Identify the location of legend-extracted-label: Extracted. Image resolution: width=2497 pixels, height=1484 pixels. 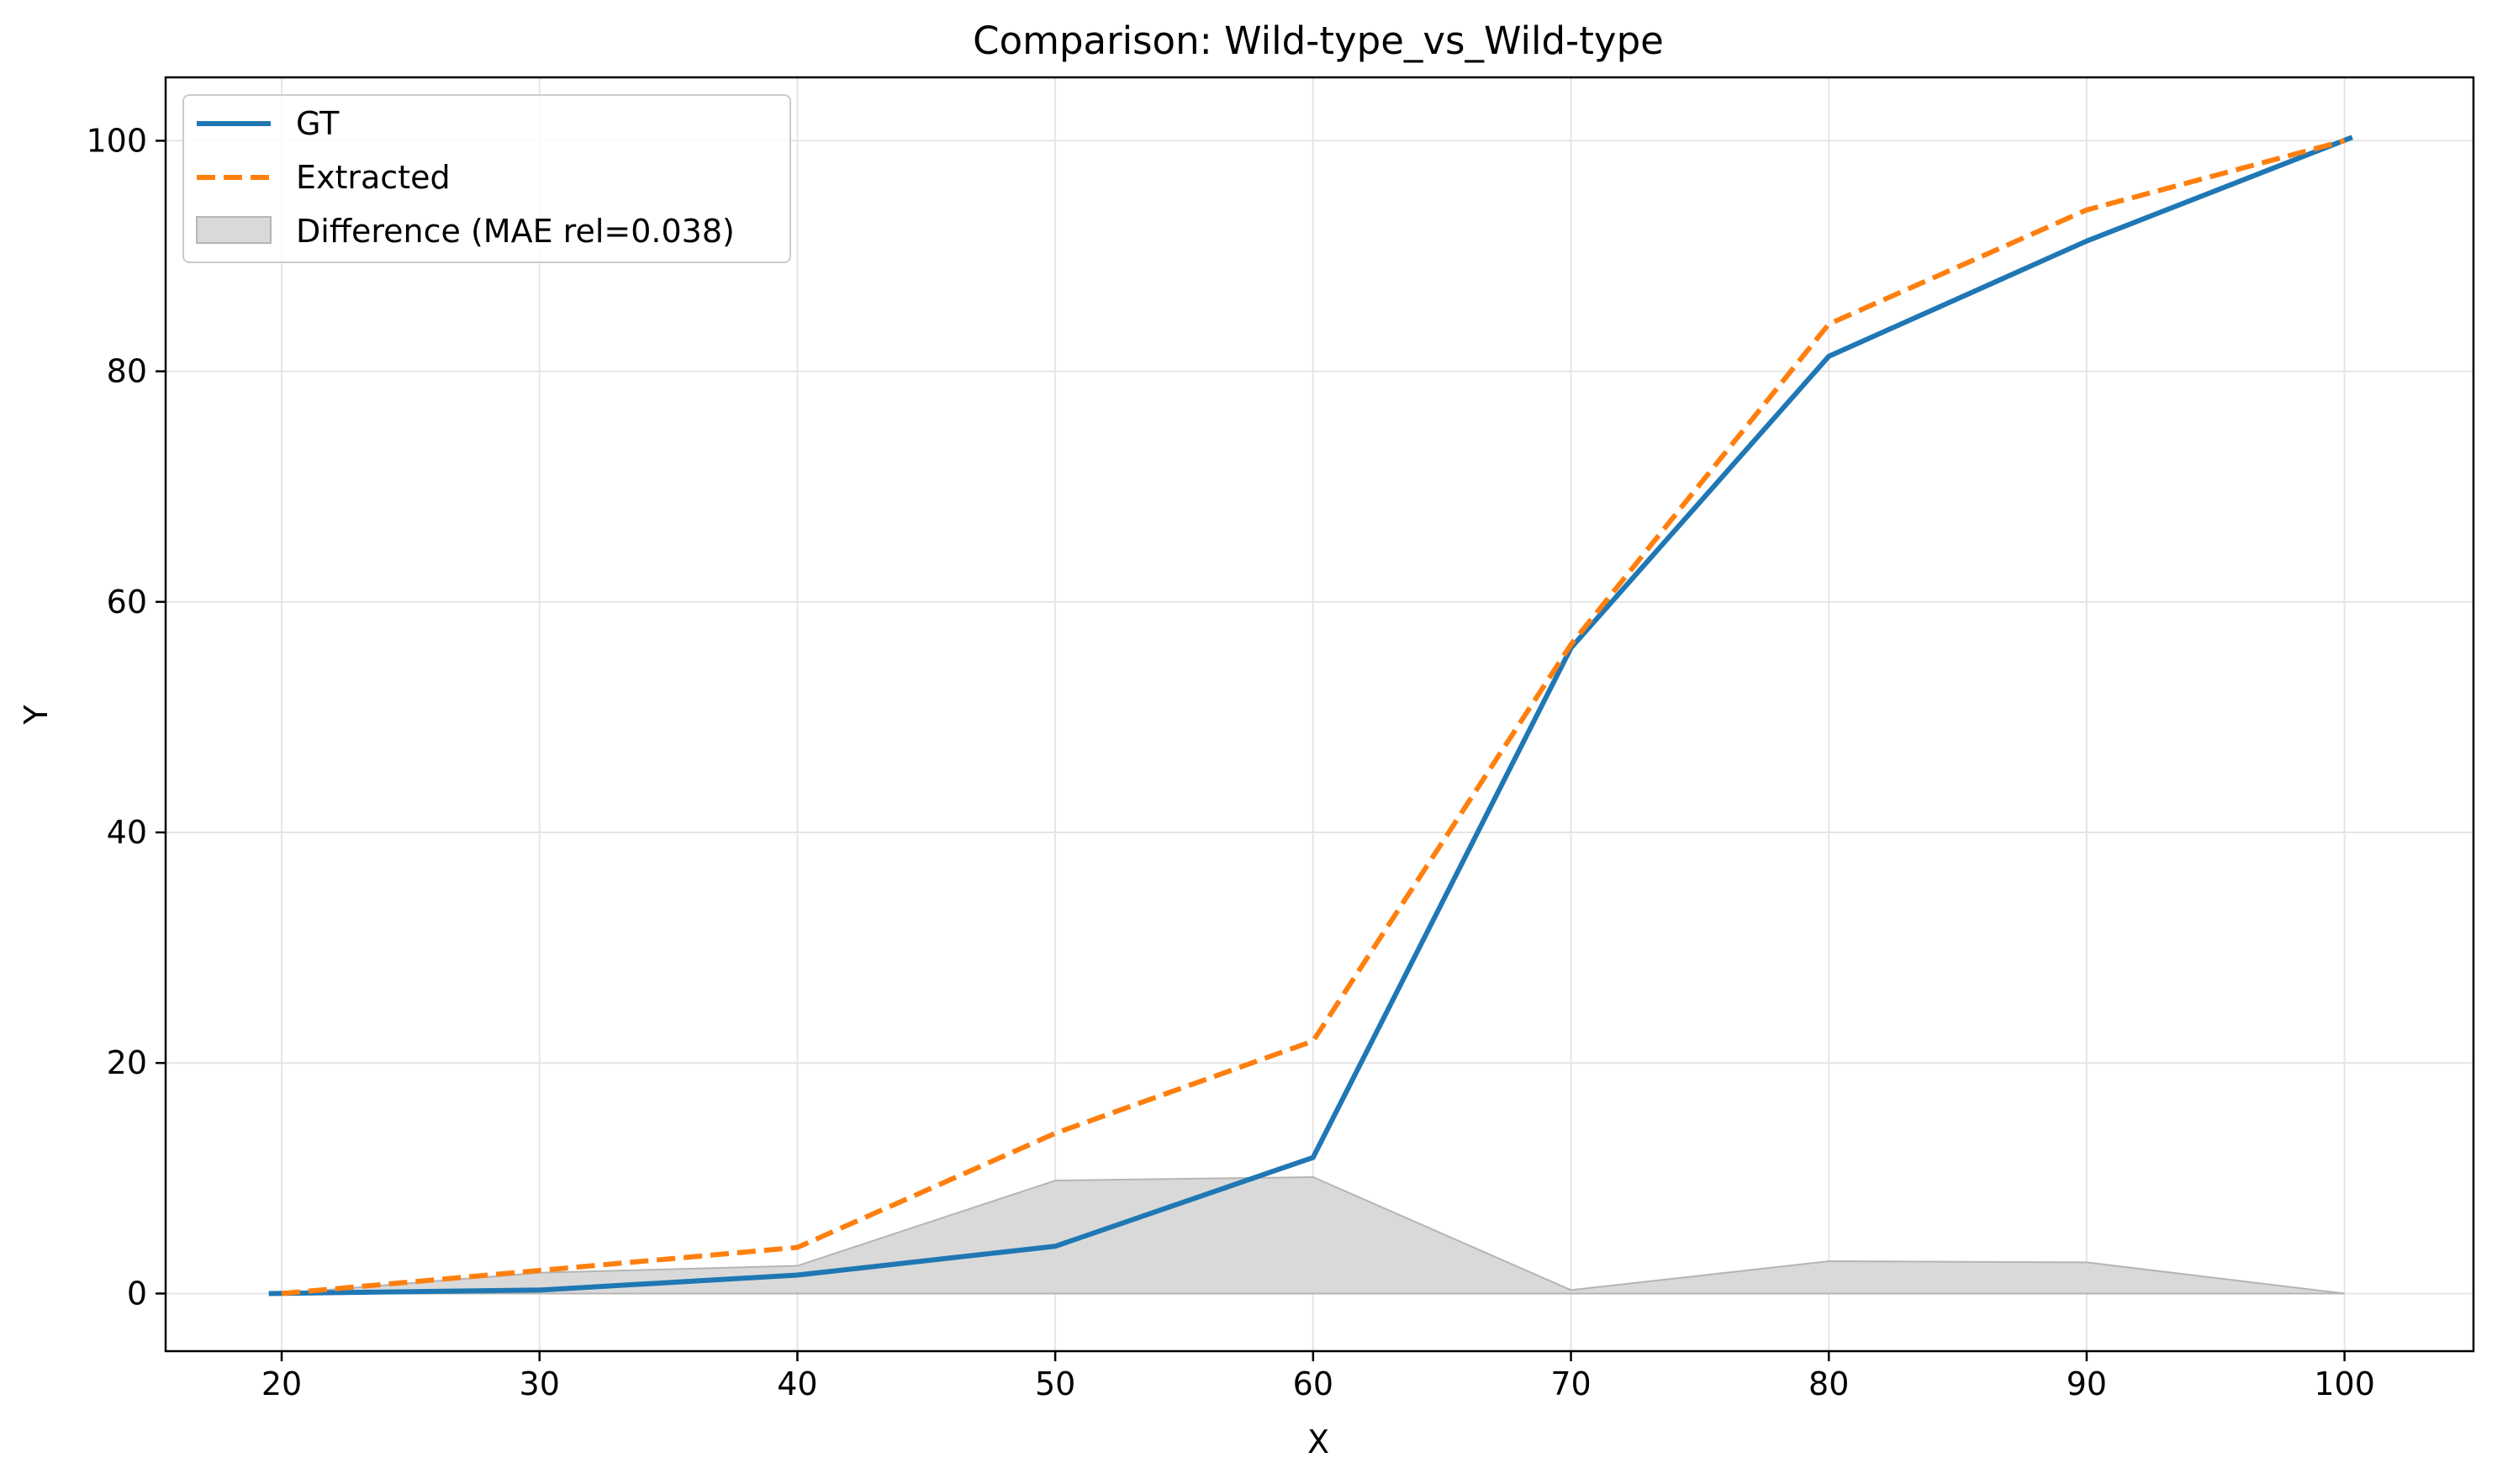
(373, 177).